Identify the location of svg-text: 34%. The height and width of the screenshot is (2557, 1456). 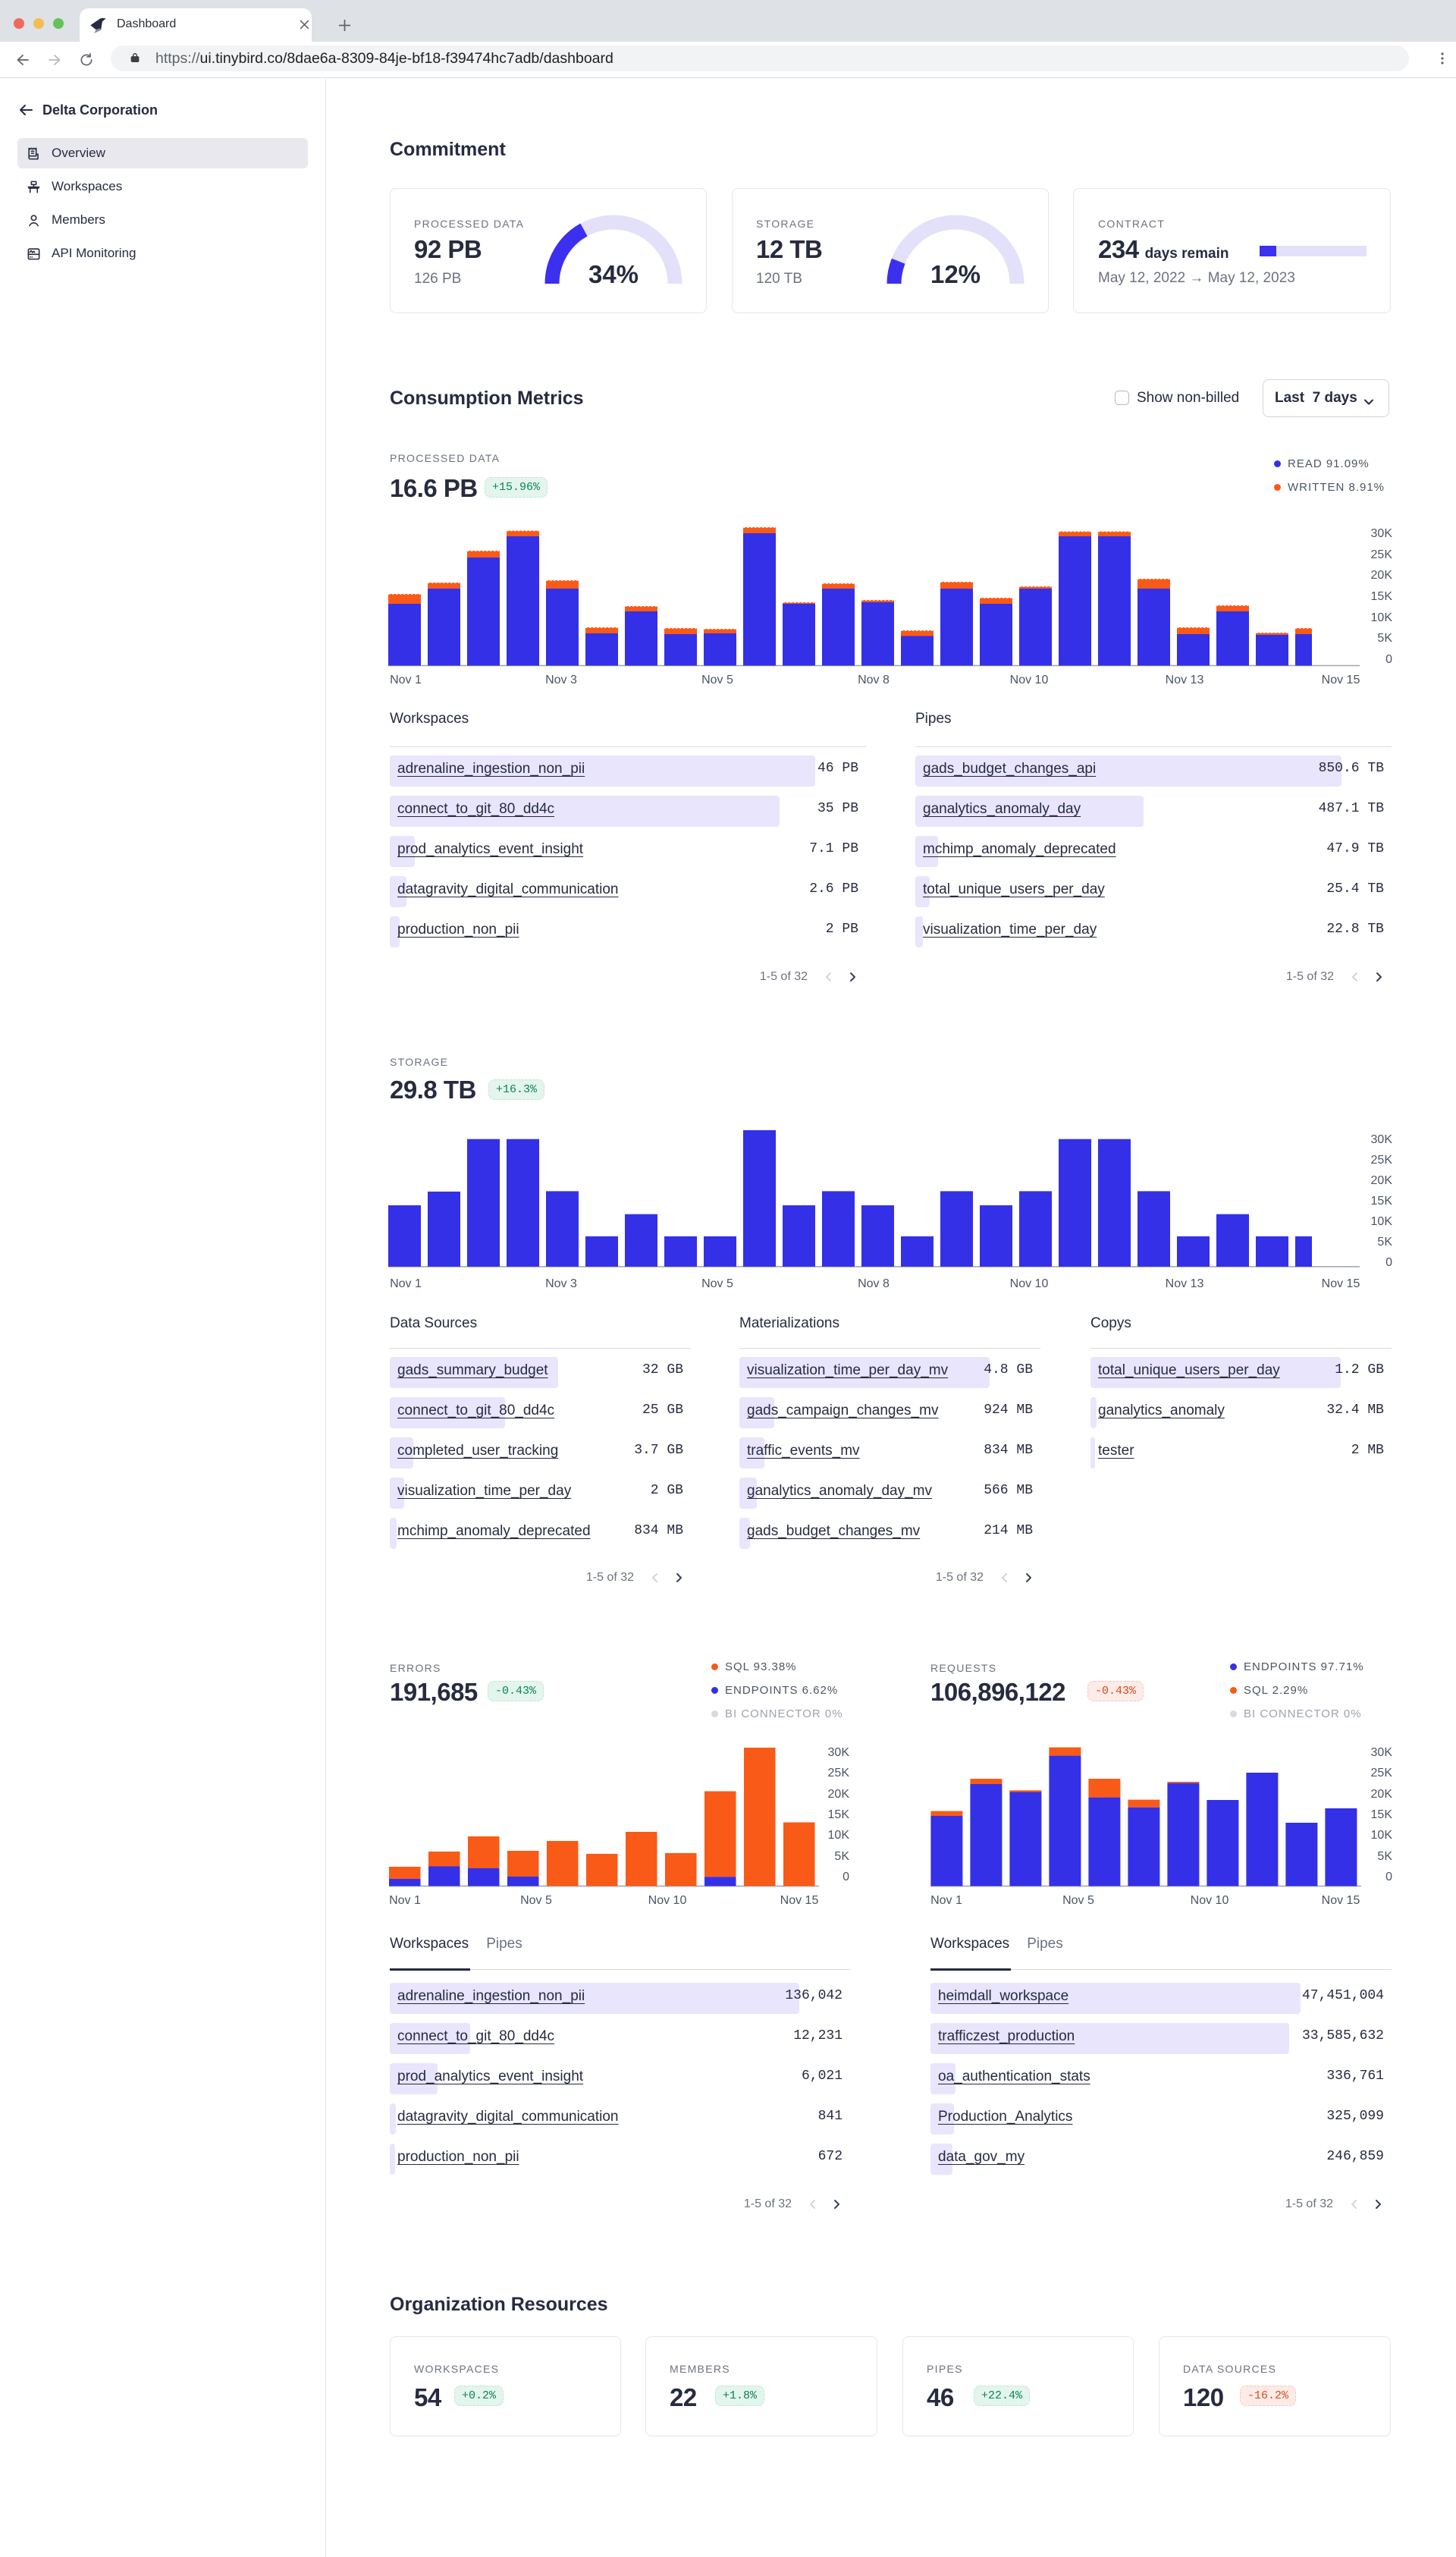
(613, 273).